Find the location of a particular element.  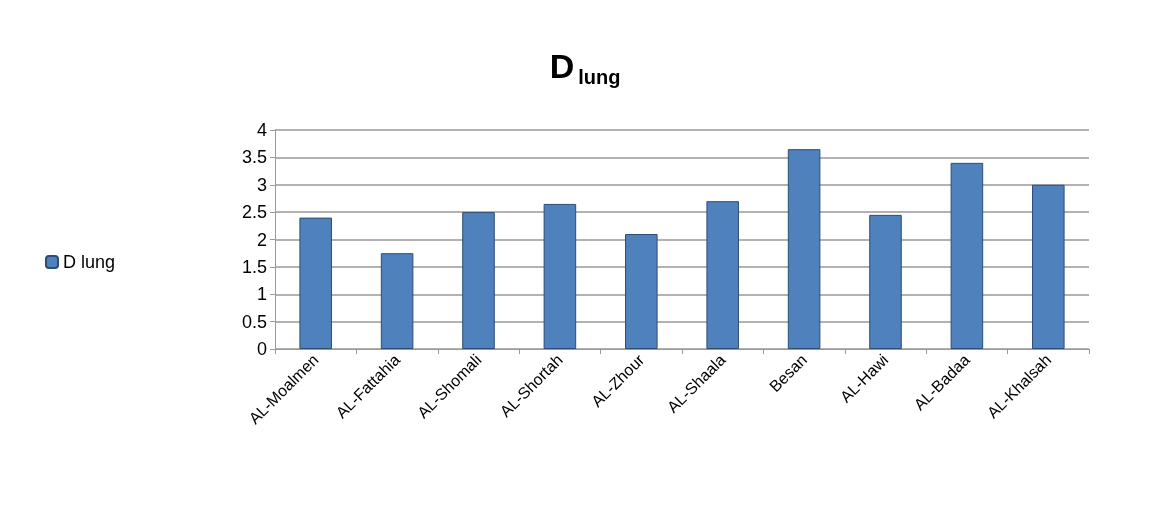

y-tick-label: 0 is located at coordinates (261, 349).